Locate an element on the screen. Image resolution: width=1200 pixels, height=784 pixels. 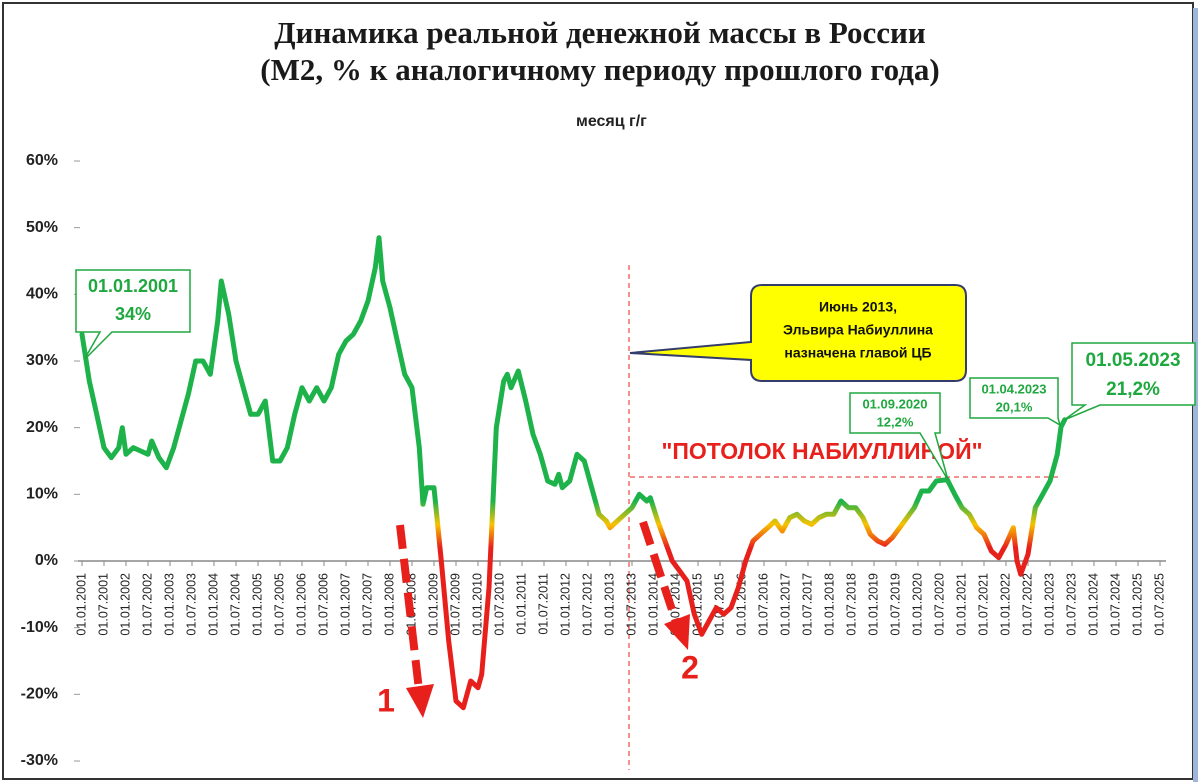
x-tick-label: 01.07.2018 is located at coordinates (851, 604).